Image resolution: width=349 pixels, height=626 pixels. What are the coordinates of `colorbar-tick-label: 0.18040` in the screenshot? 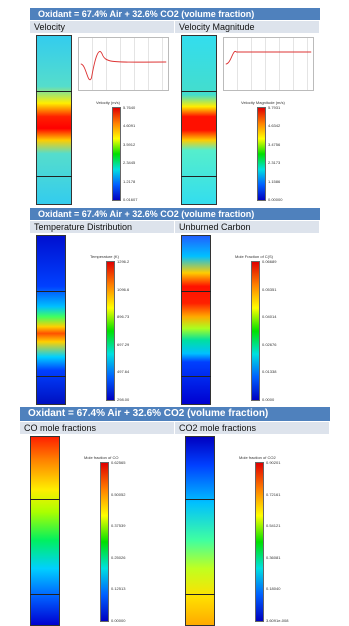 It's located at (273, 589).